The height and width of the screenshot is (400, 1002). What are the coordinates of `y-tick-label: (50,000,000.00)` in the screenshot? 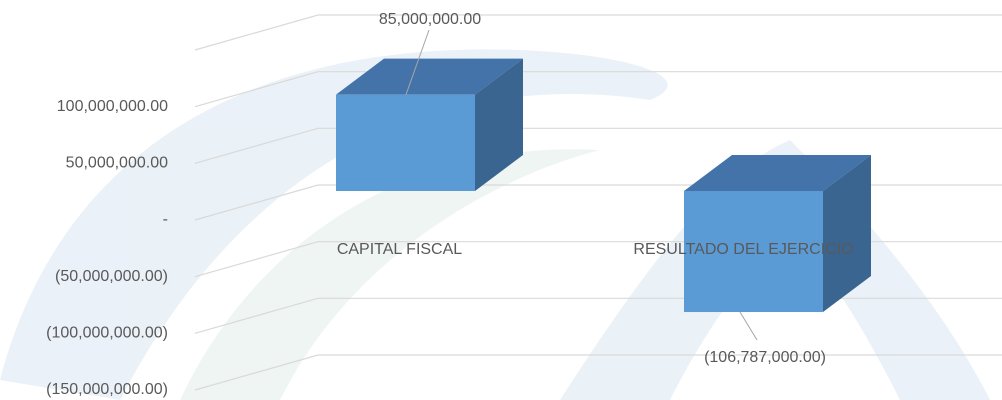 It's located at (111, 276).